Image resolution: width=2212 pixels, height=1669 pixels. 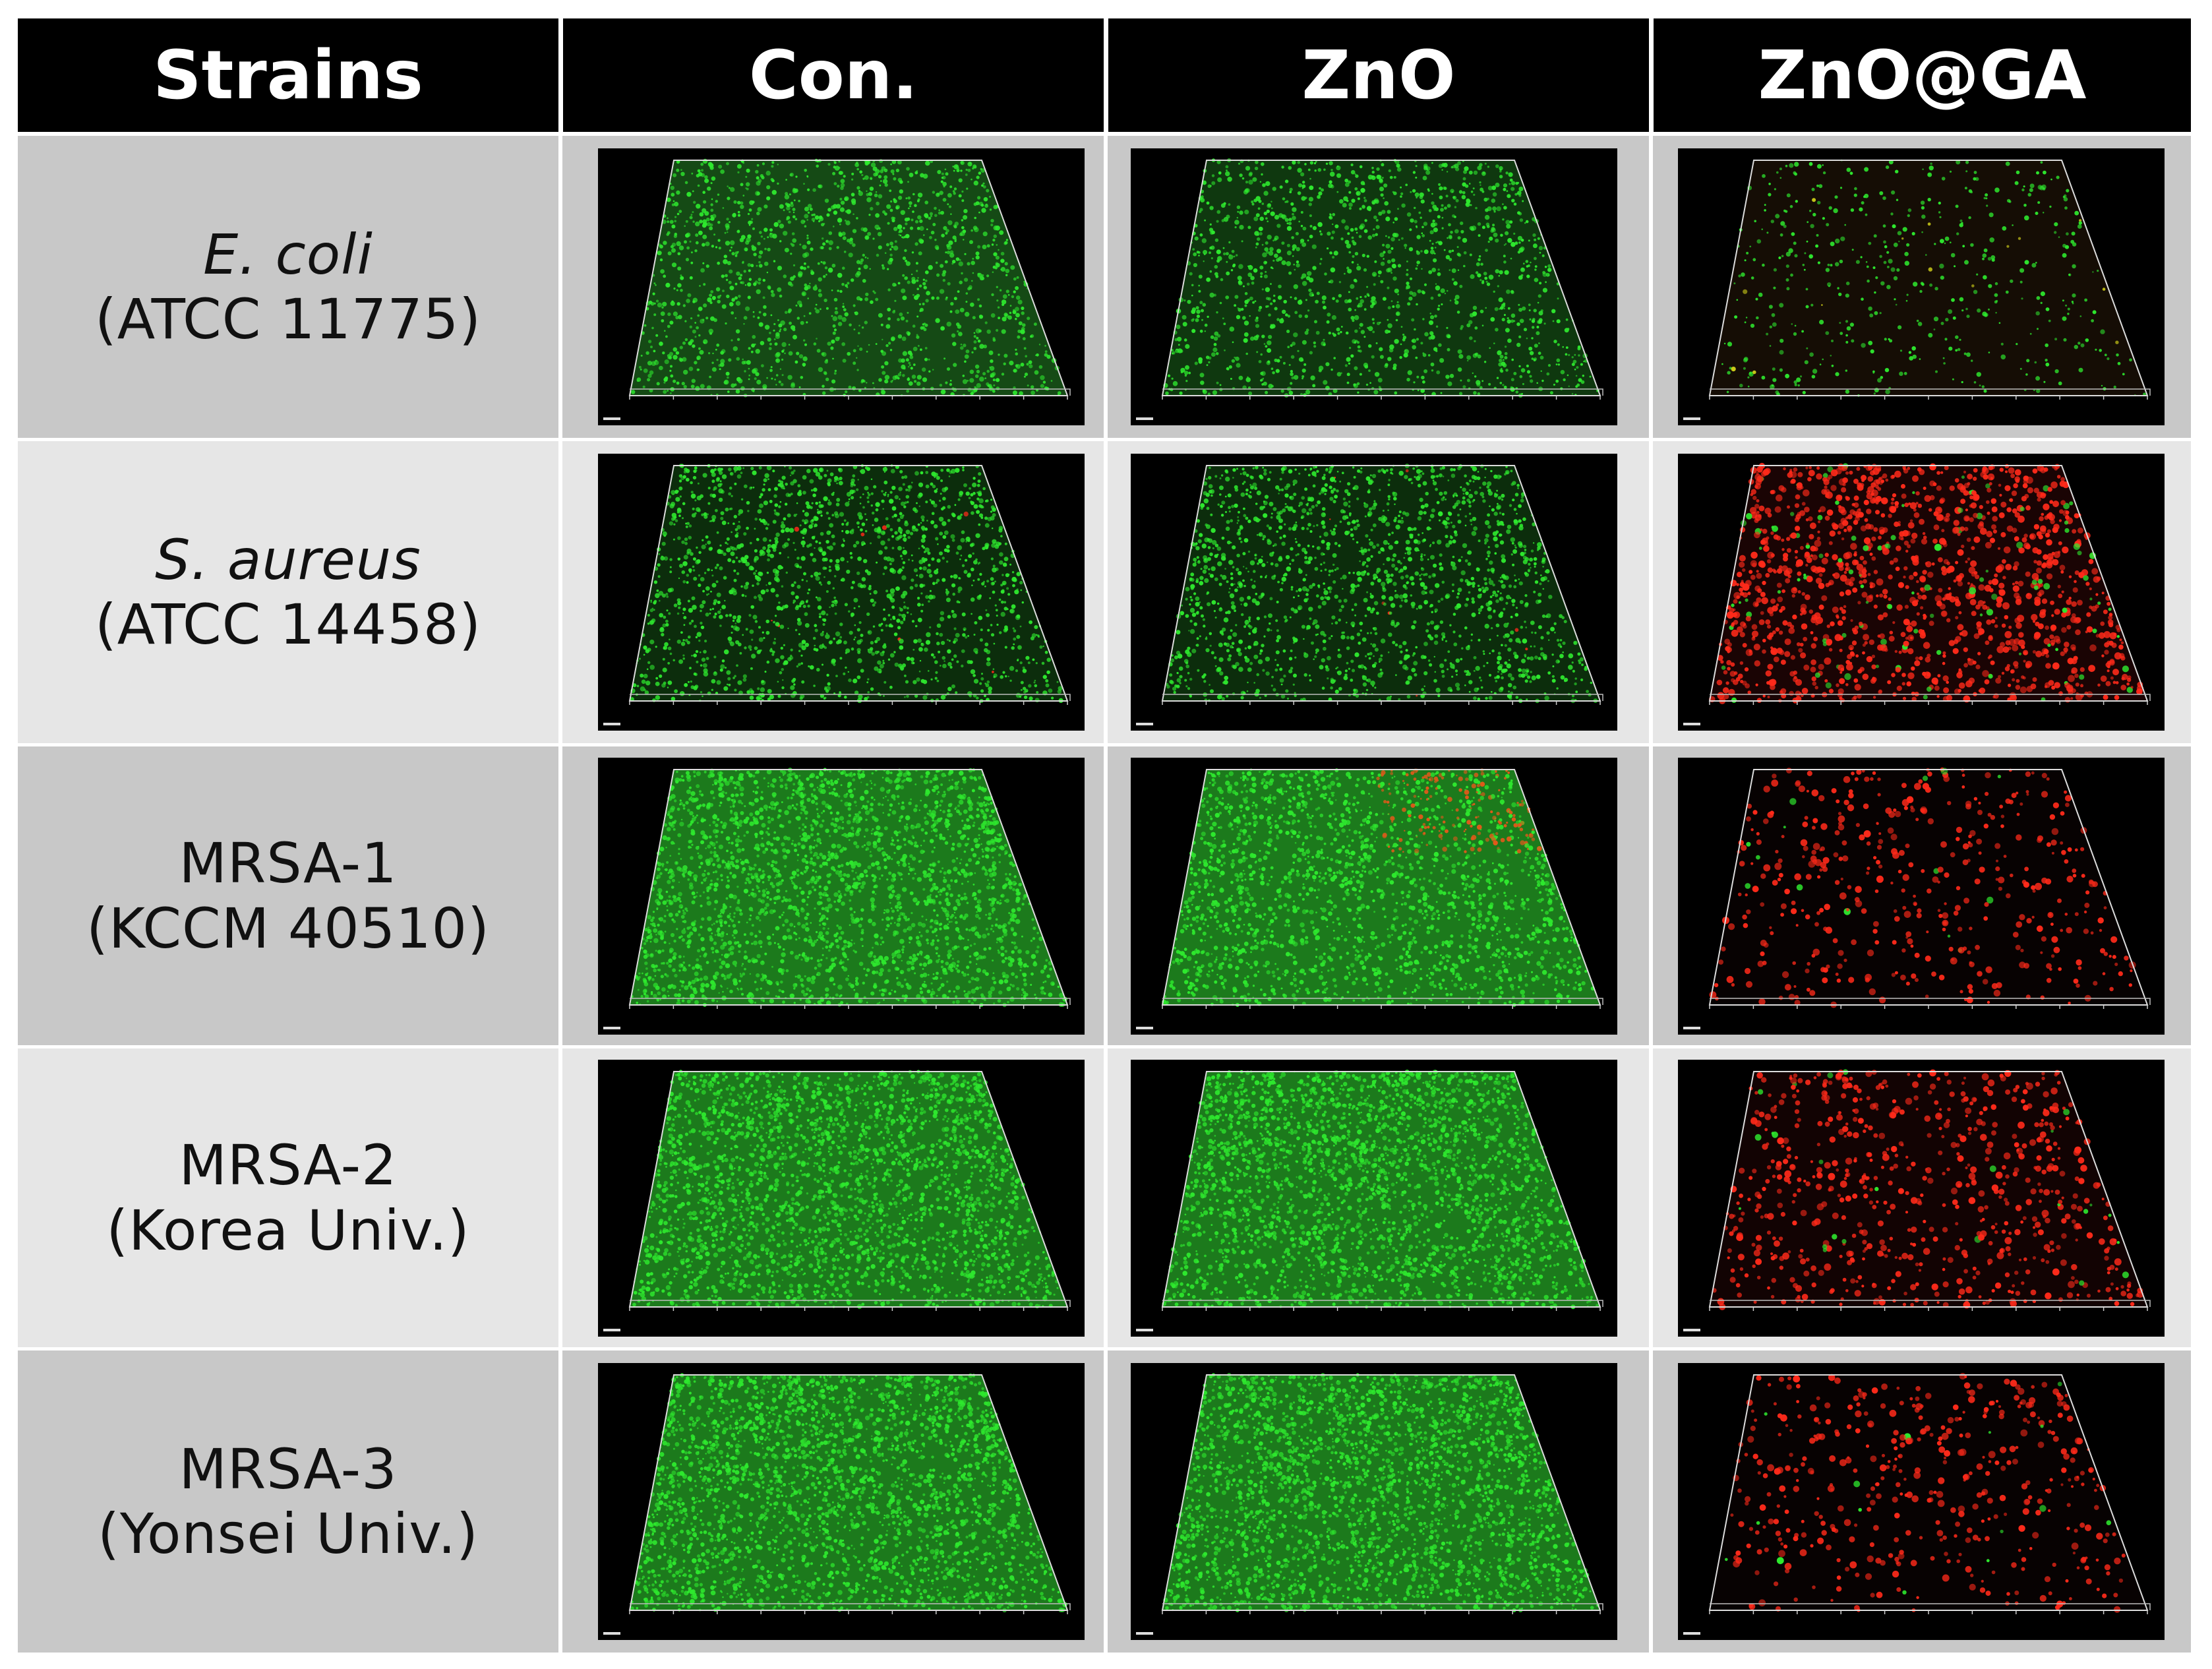 I want to click on strain-code: (Korea Univ.), so click(x=287, y=1230).